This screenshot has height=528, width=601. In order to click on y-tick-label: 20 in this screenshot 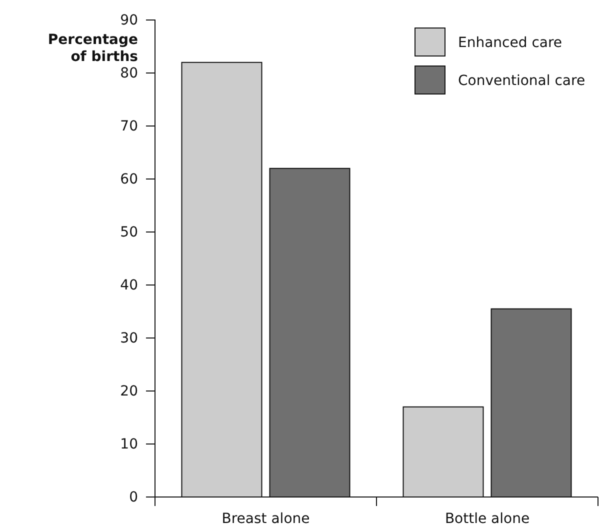, I will do `click(129, 391)`.